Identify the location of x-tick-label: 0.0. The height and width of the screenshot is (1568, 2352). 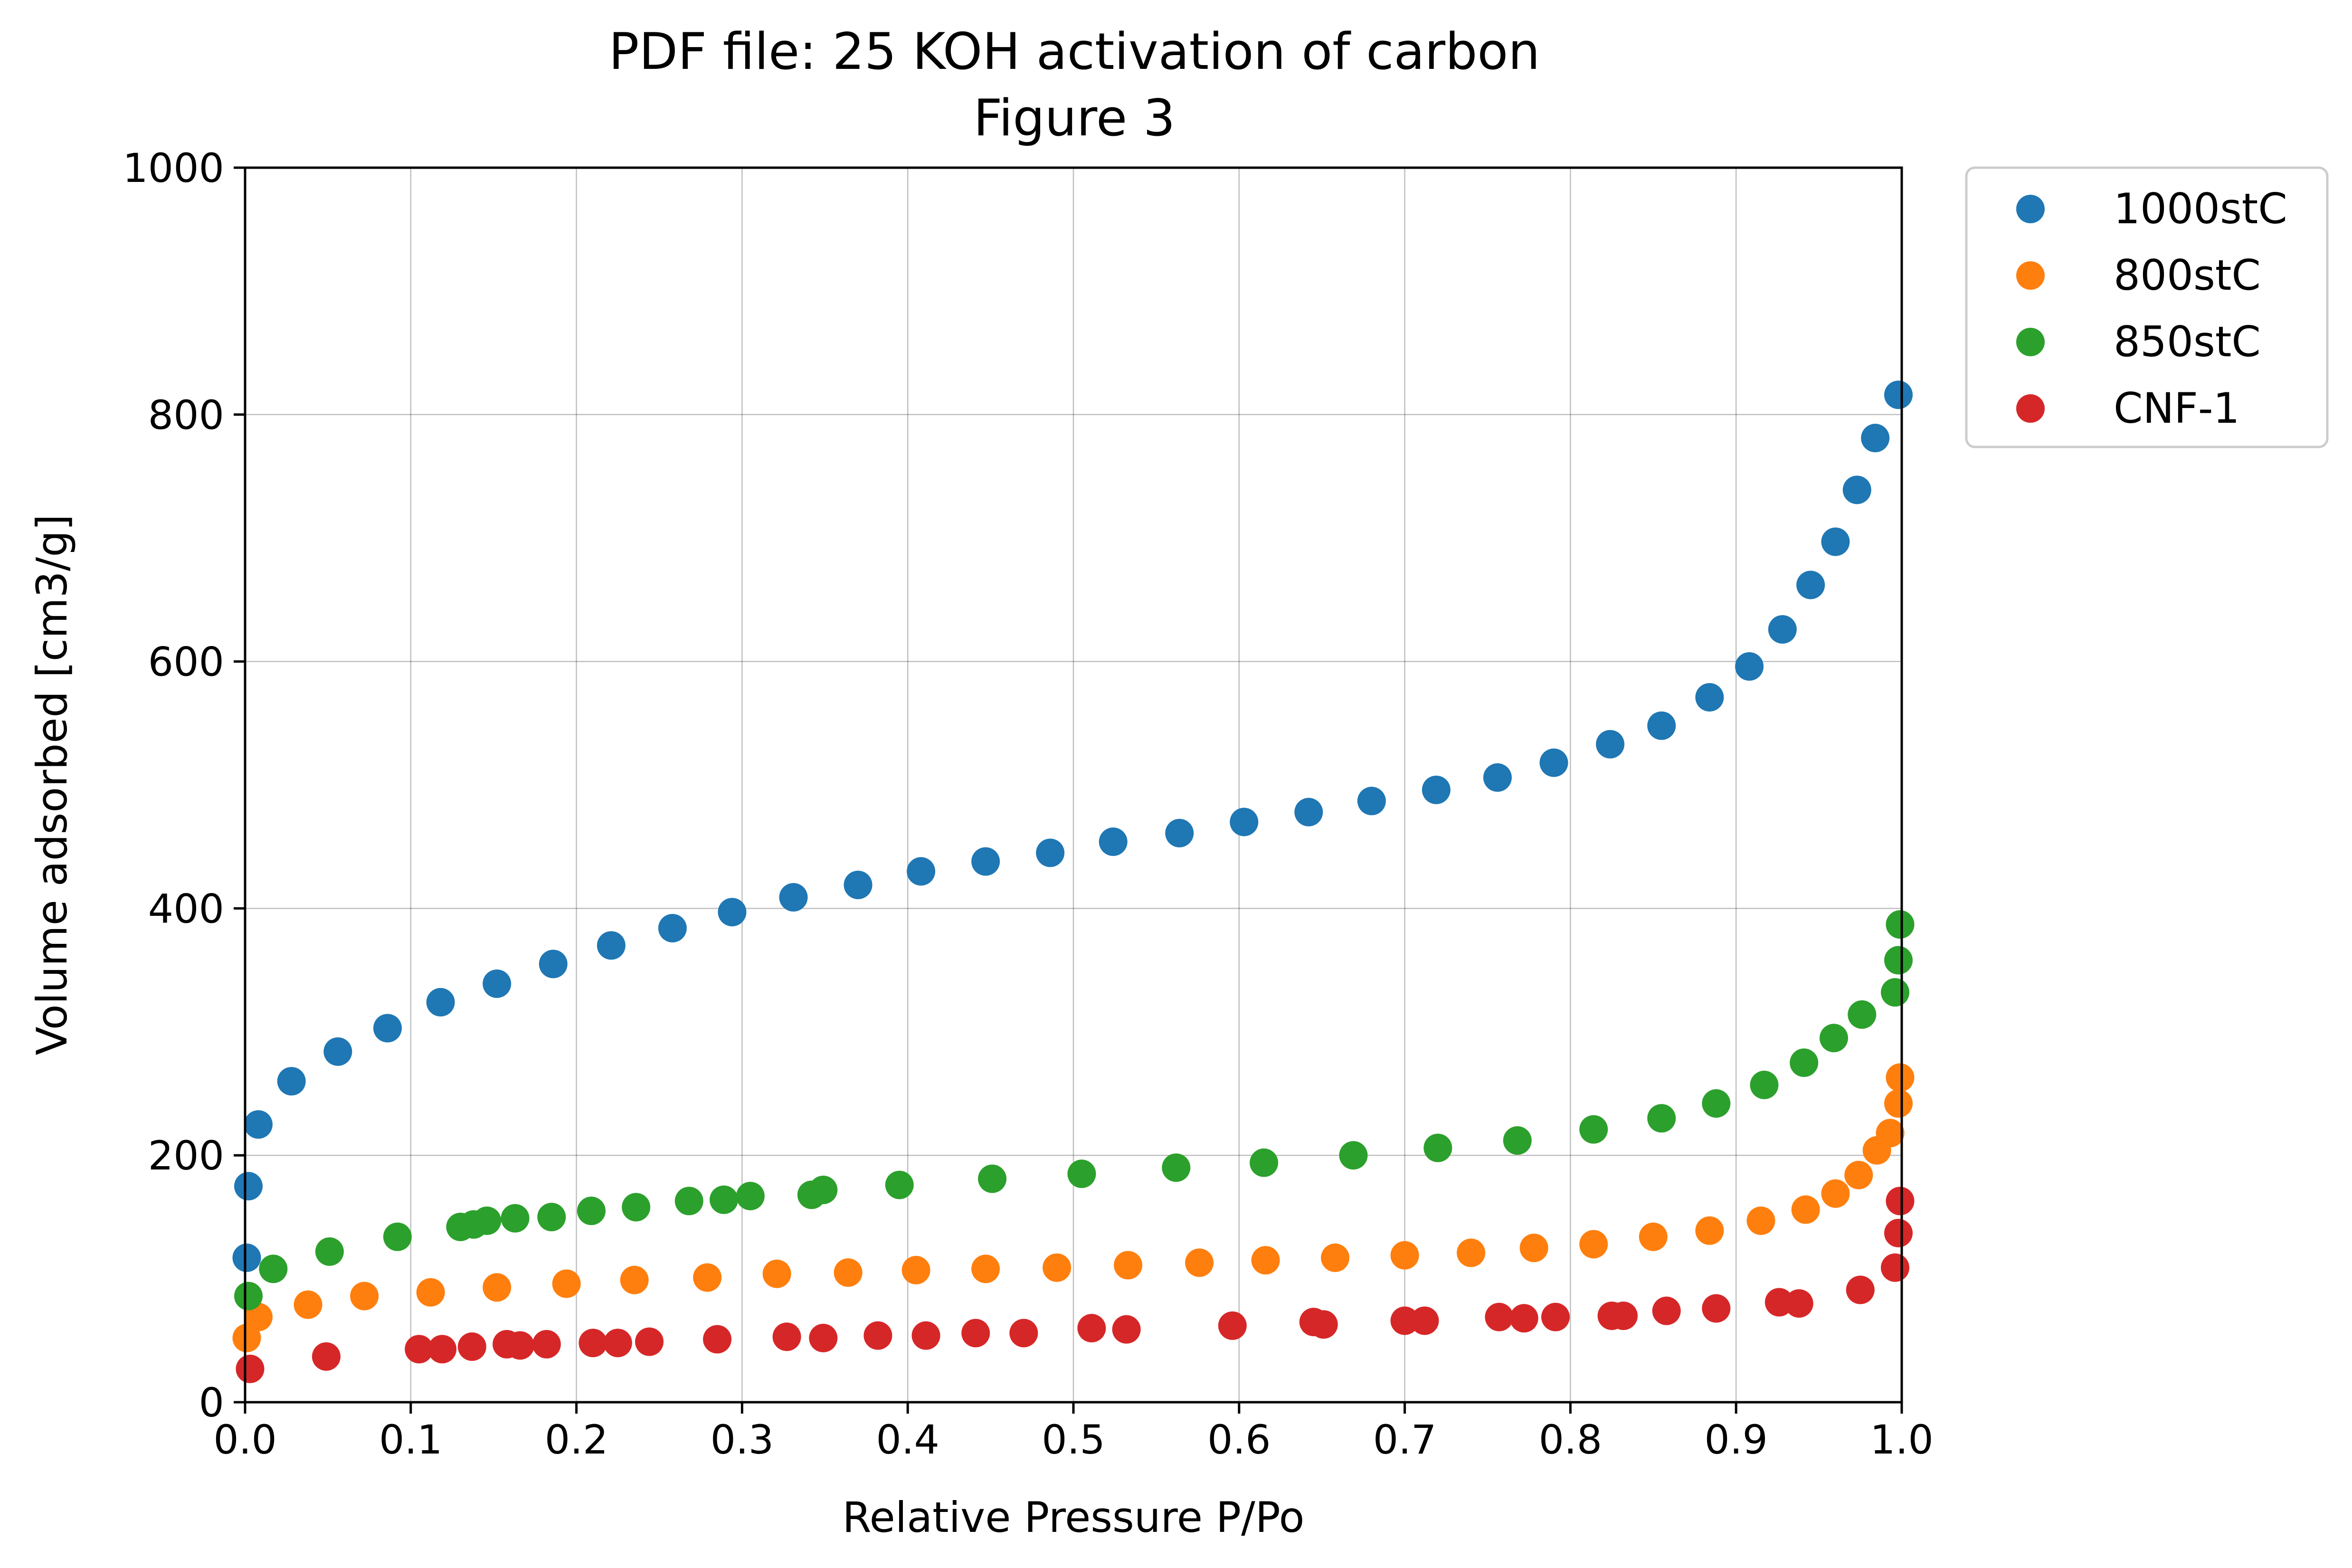
(245, 1439).